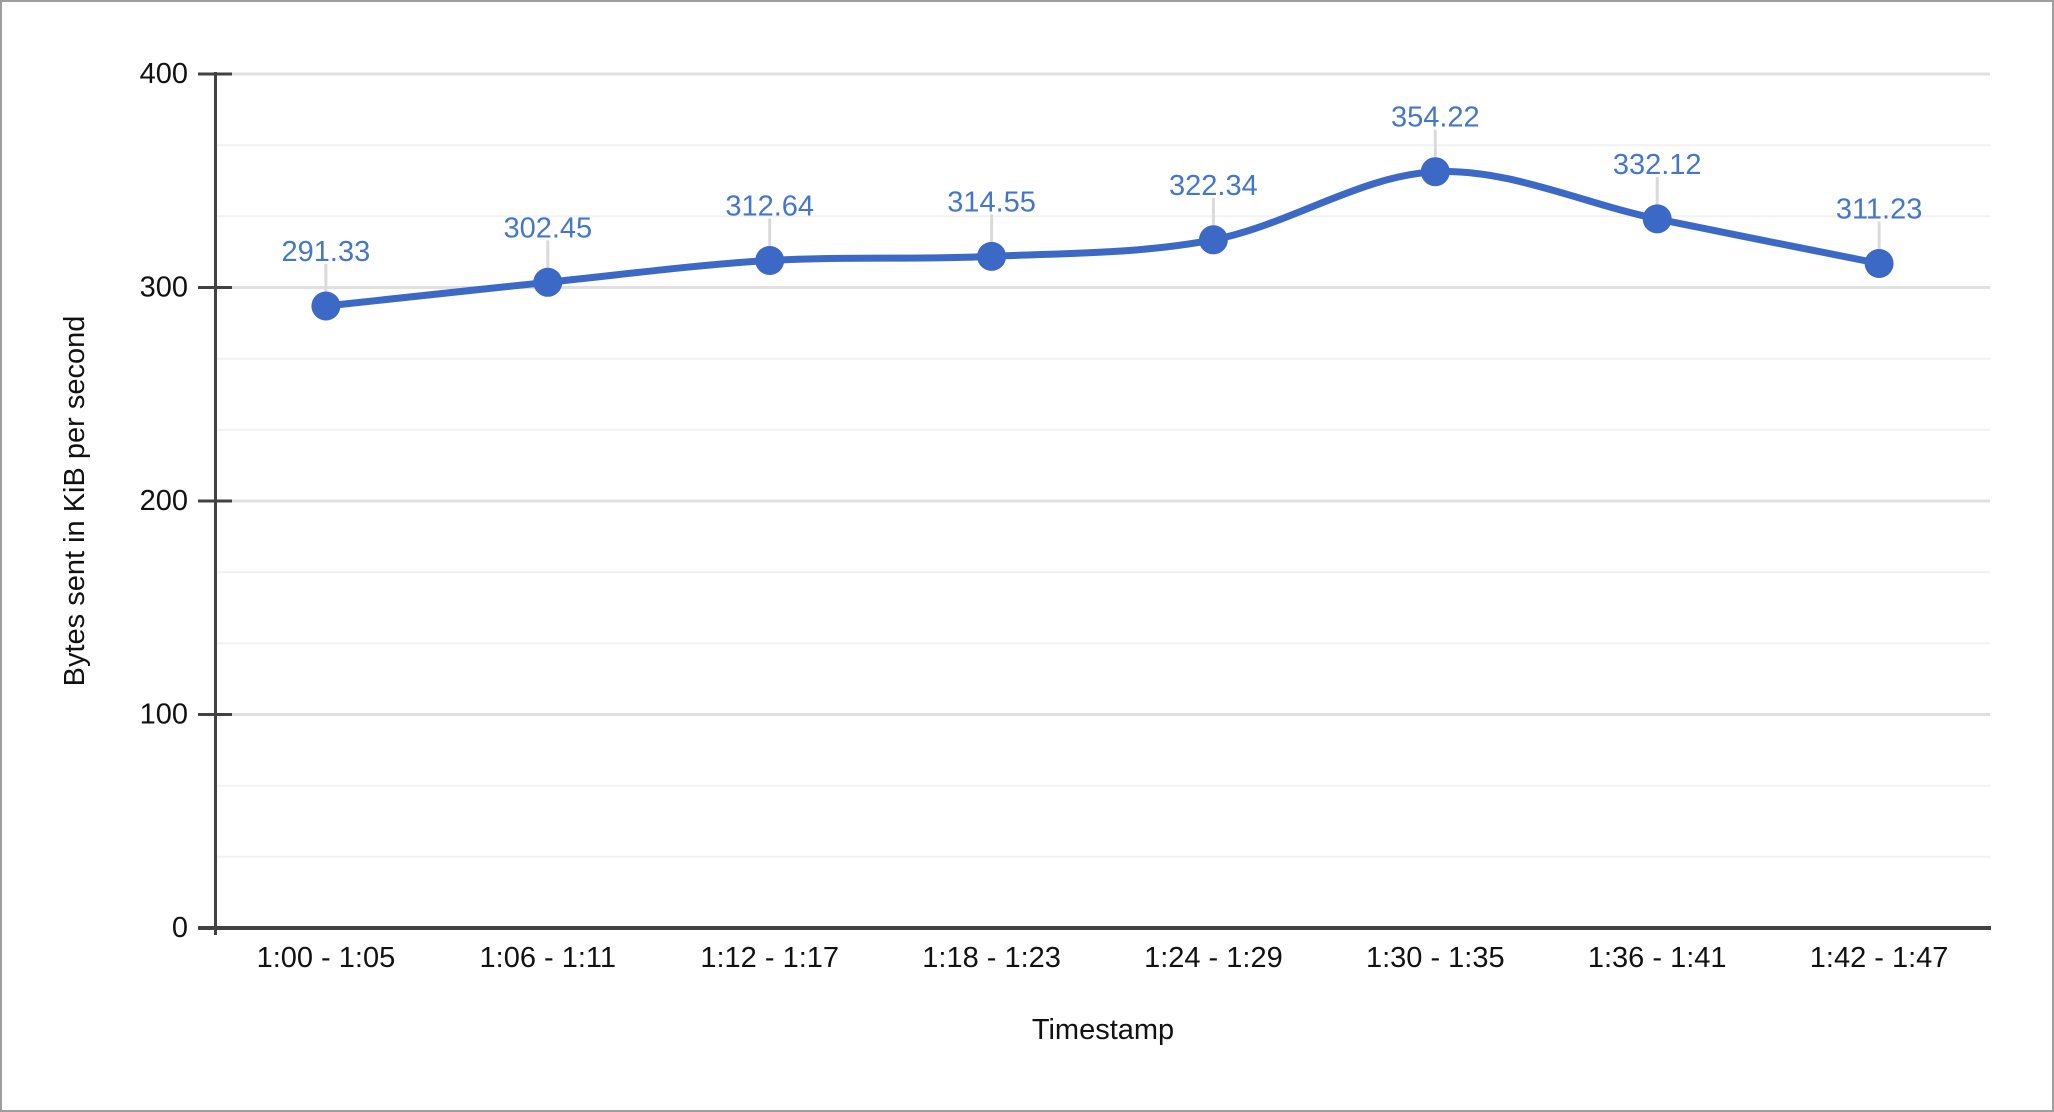 This screenshot has width=2054, height=1112. Describe the element at coordinates (1213, 186) in the screenshot. I see `data-point-label: 322.34` at that location.